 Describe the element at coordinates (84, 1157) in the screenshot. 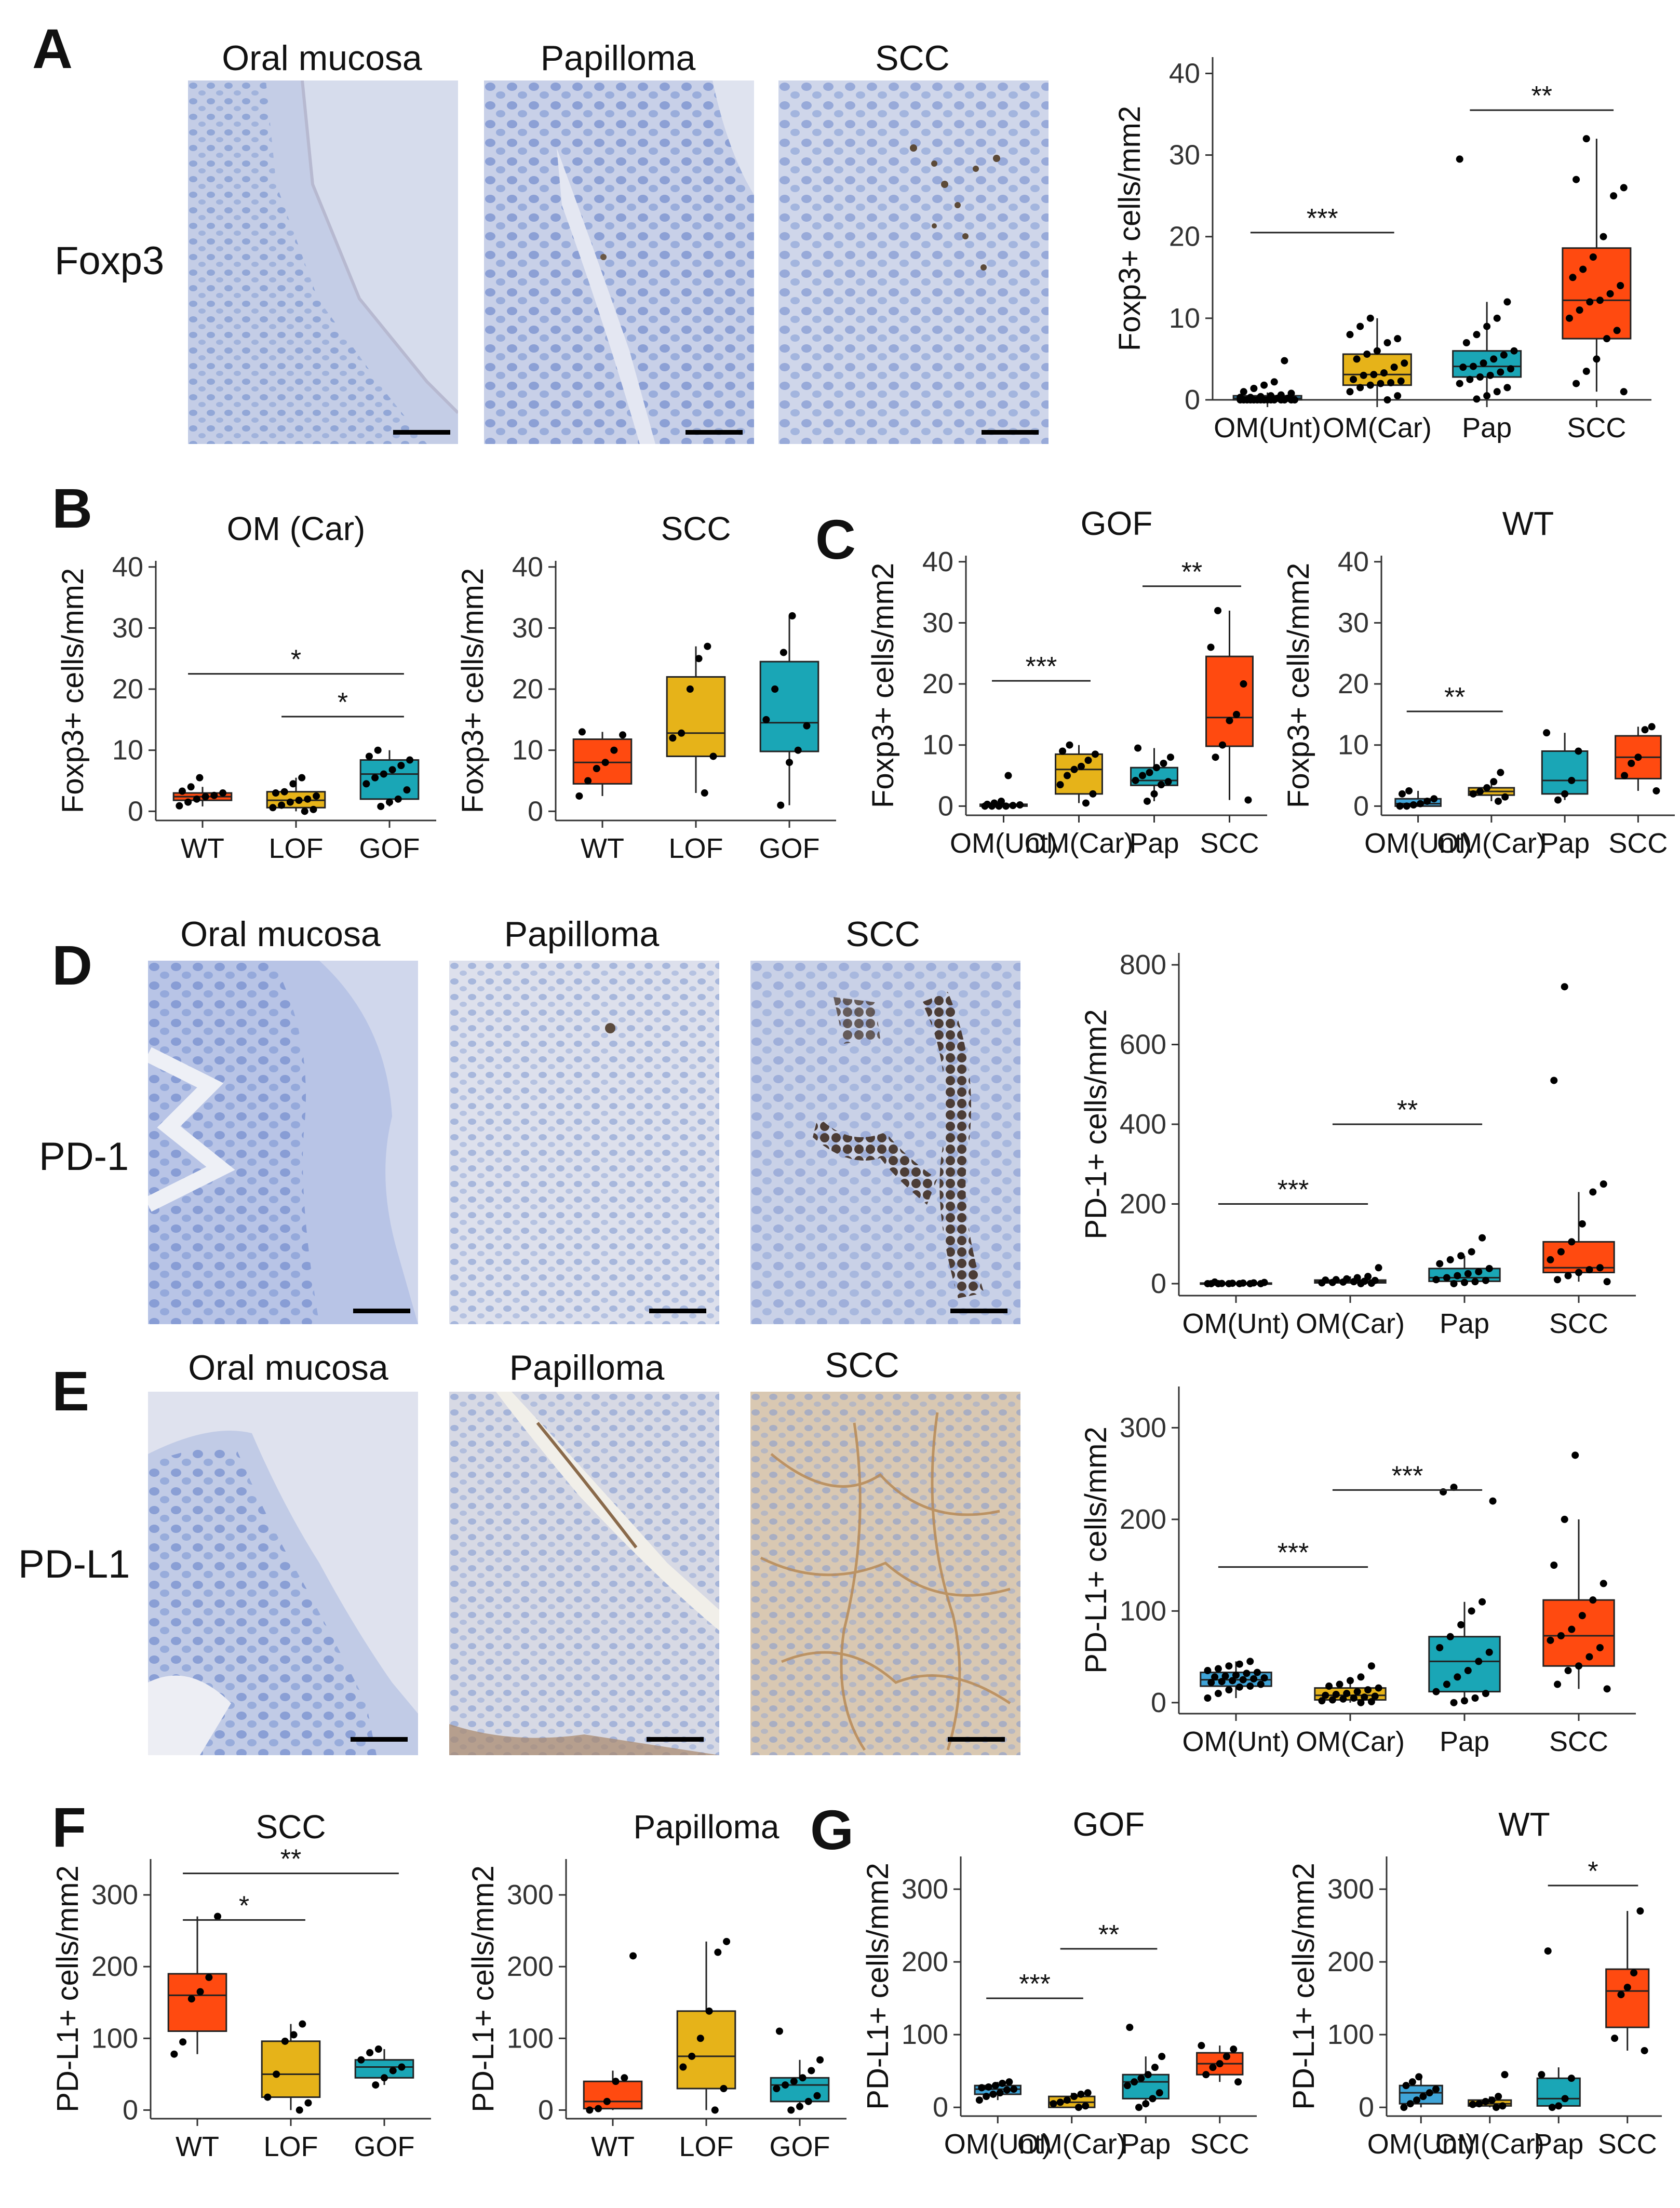

I see `stain-label-pd1: PD-1` at that location.